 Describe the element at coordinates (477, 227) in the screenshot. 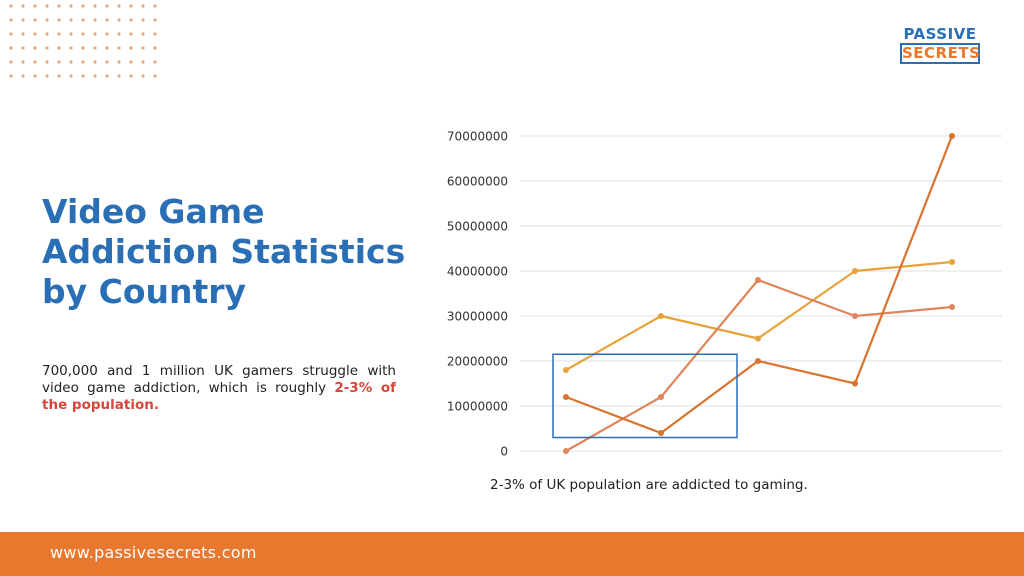

I see `y-tick-label: 50000000` at that location.